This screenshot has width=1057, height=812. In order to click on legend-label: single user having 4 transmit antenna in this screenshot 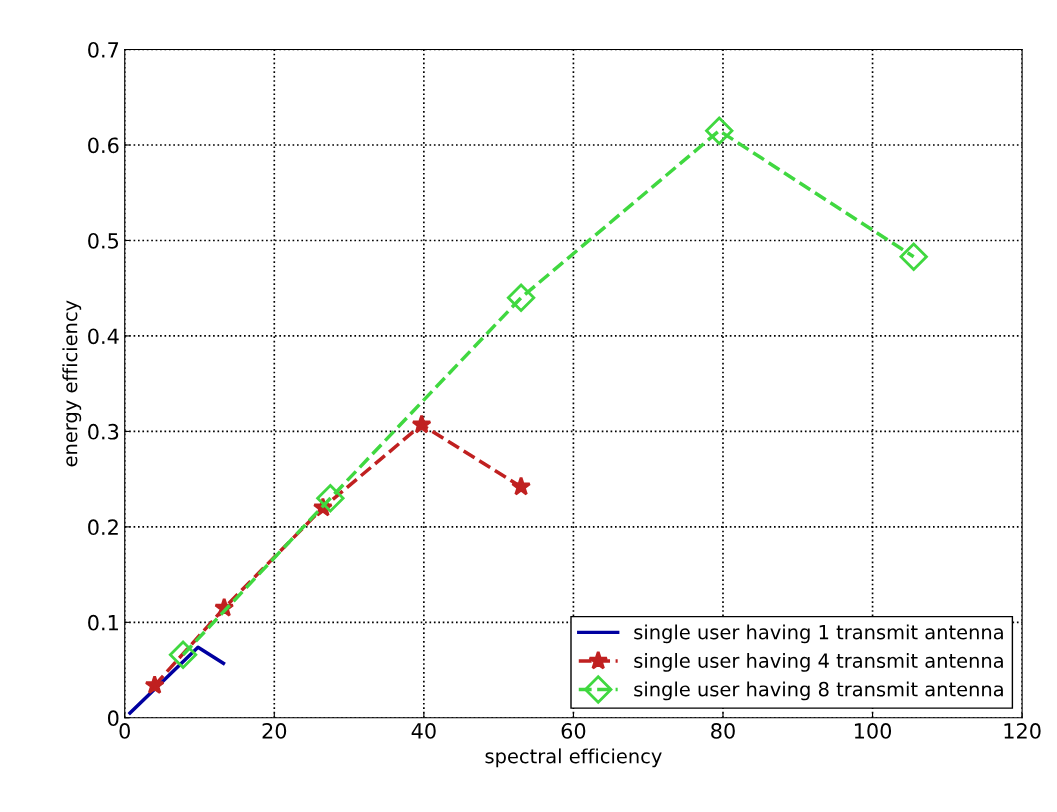, I will do `click(818, 662)`.